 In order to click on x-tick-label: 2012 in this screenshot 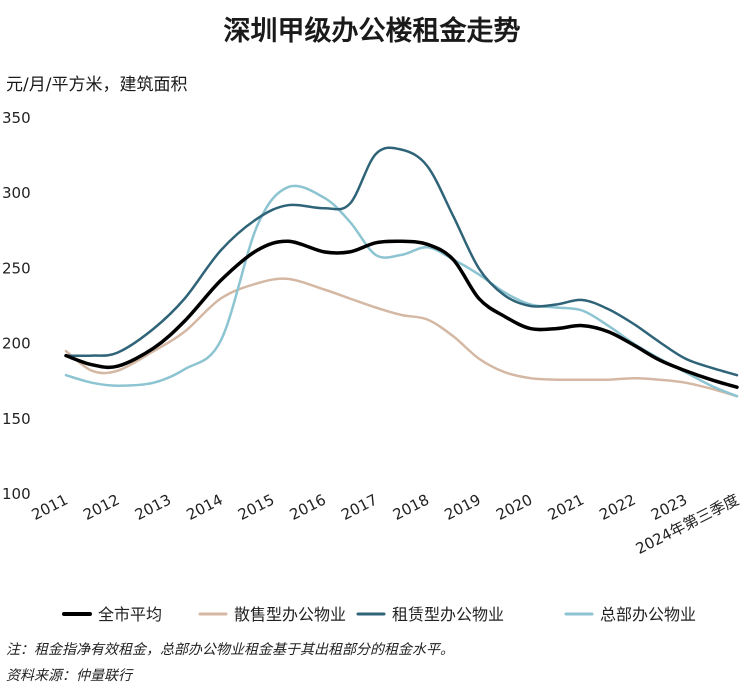, I will do `click(101, 507)`.